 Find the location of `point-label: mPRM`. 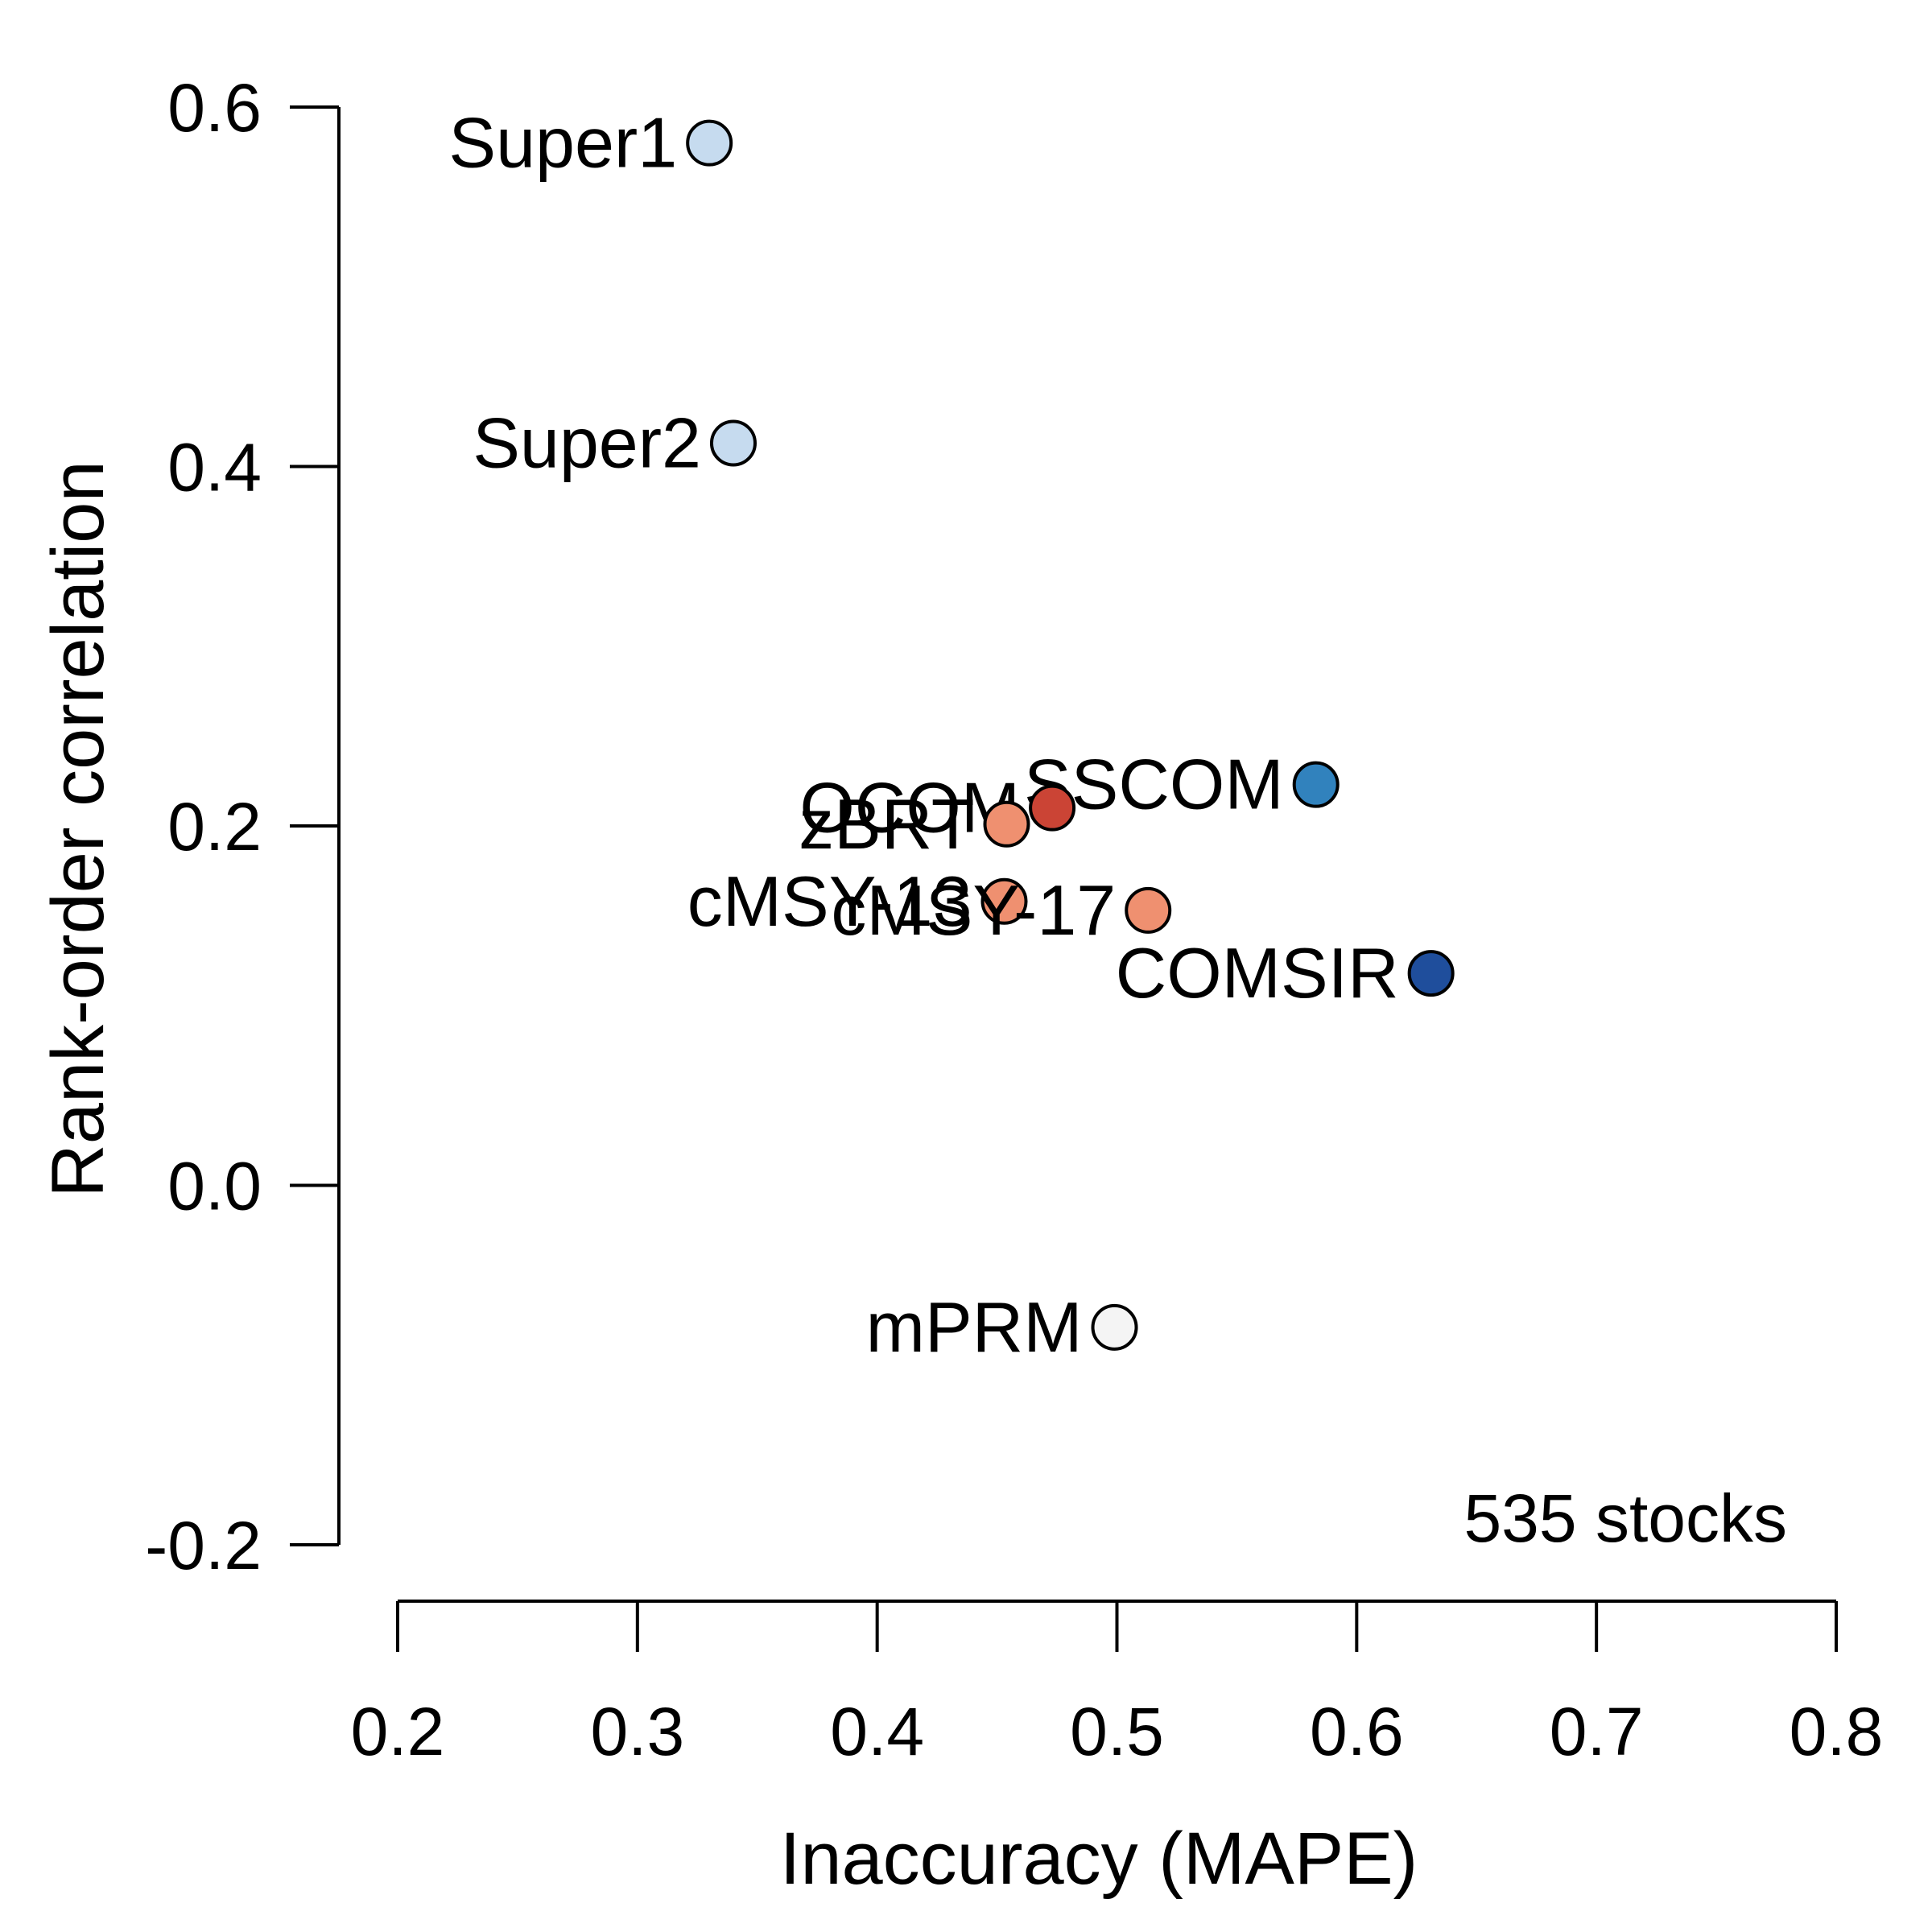

point-label: mPRM is located at coordinates (974, 1327).